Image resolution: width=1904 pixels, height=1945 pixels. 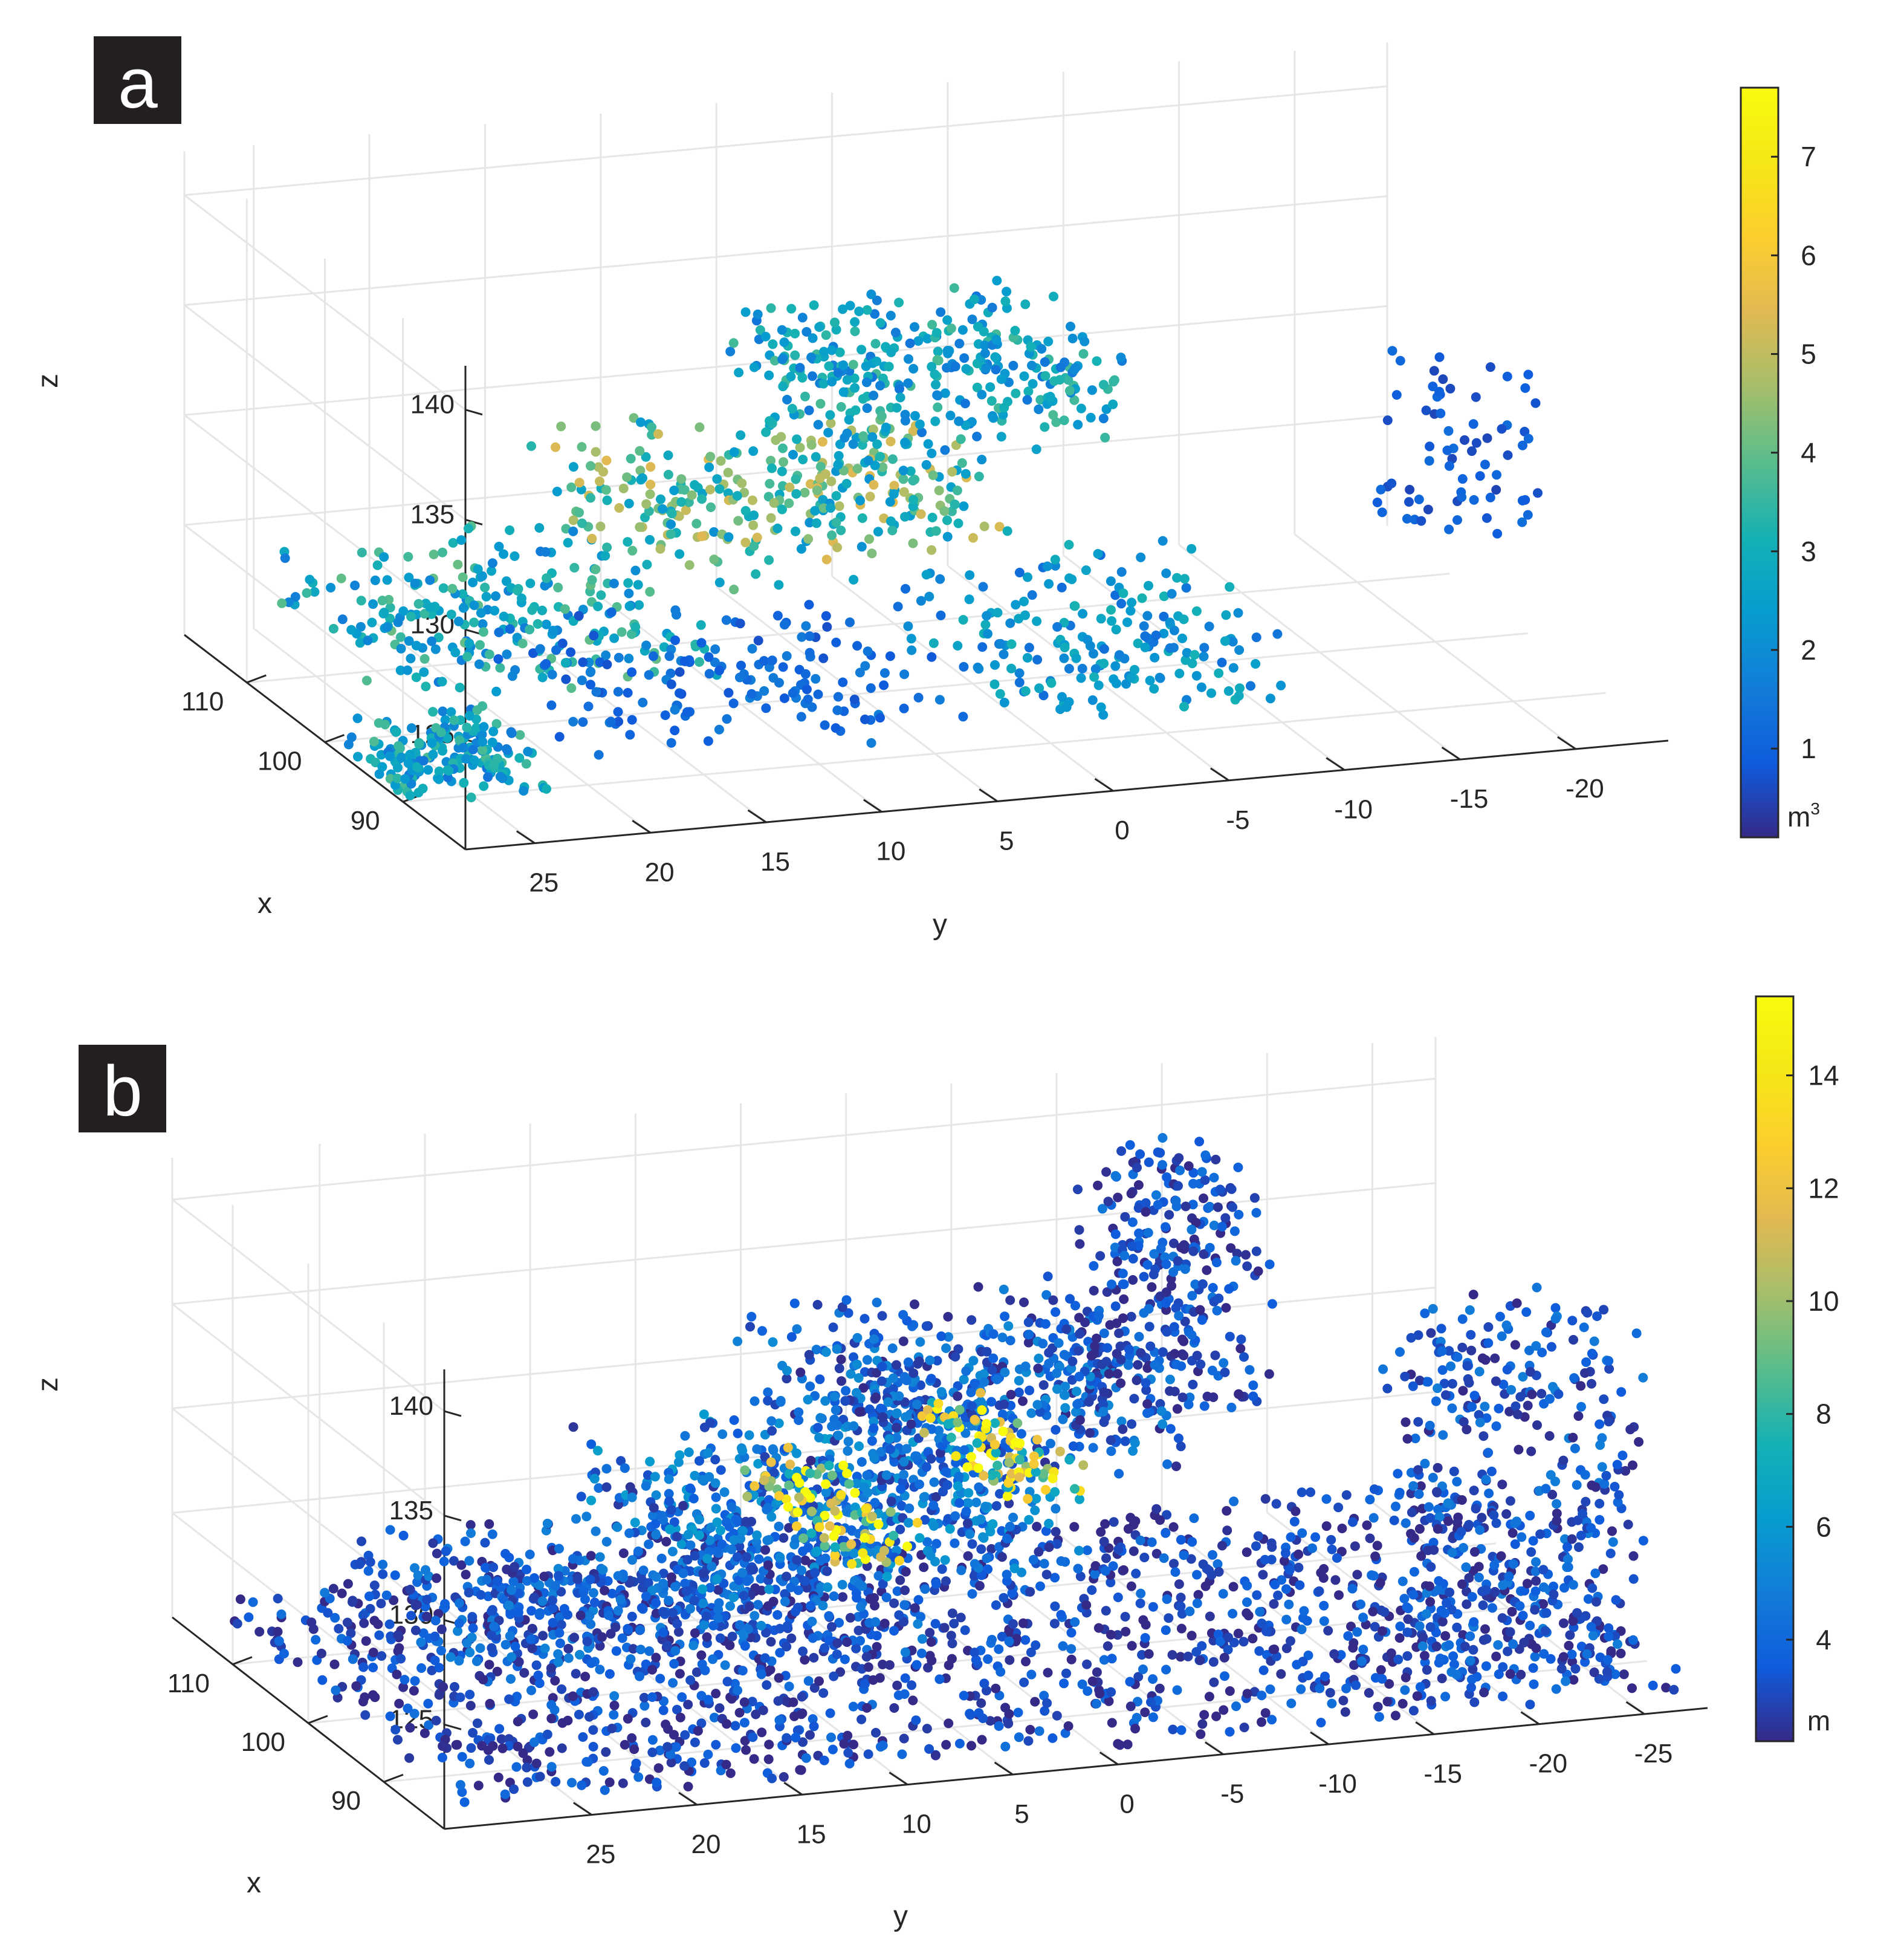 What do you see at coordinates (334, 738) in the screenshot?
I see `x-tick` at bounding box center [334, 738].